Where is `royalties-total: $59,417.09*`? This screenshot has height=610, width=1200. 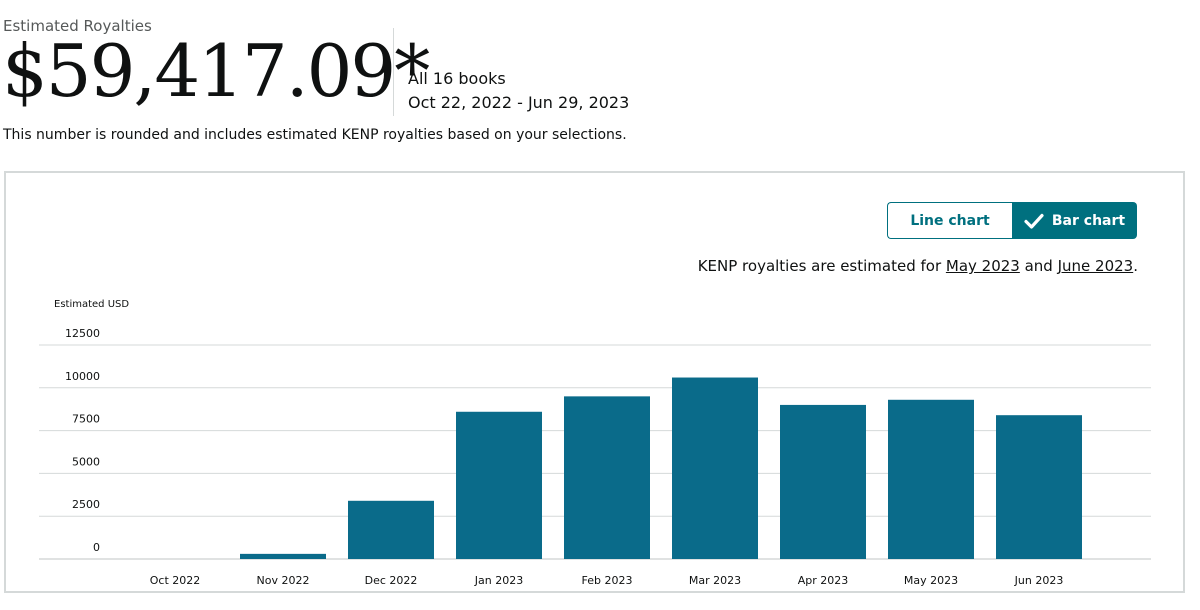 royalties-total: $59,417.09* is located at coordinates (216, 71).